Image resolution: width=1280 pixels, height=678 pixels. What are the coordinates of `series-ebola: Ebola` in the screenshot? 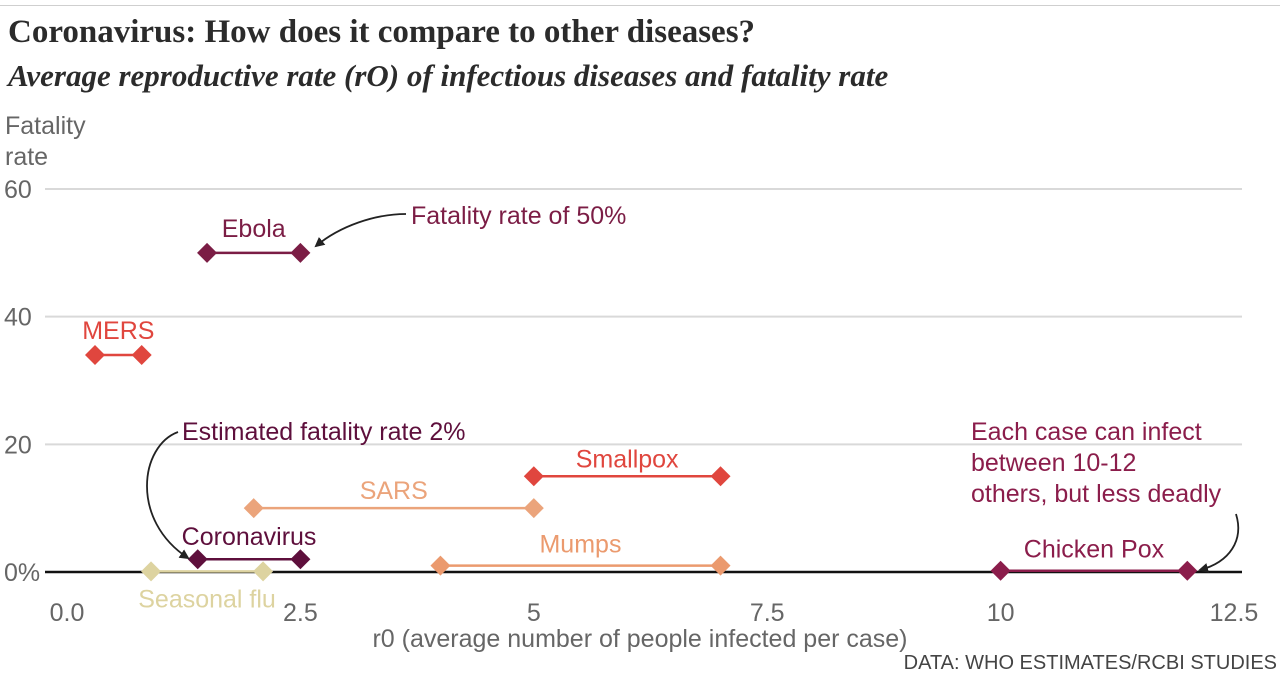 It's located at (254, 239).